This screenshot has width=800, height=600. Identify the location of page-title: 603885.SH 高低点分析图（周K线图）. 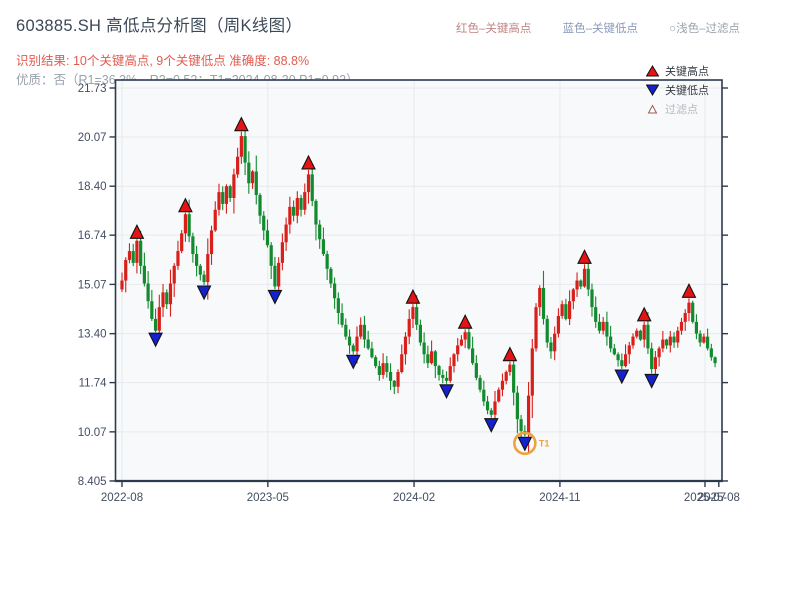
(159, 26).